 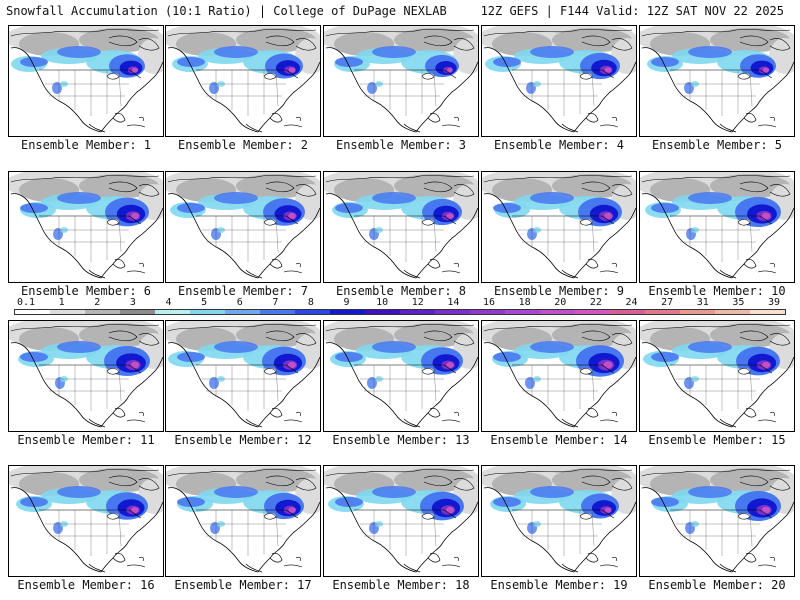 What do you see at coordinates (310, 302) in the screenshot?
I see `colorbar-tick-label: 8` at bounding box center [310, 302].